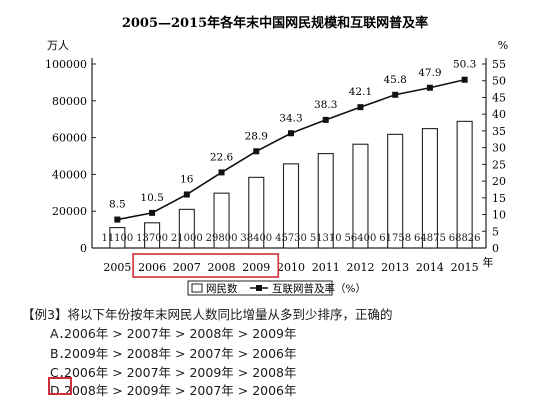 This screenshot has width=549, height=410. Describe the element at coordinates (495, 231) in the screenshot. I see `right-tick-label: 5` at that location.